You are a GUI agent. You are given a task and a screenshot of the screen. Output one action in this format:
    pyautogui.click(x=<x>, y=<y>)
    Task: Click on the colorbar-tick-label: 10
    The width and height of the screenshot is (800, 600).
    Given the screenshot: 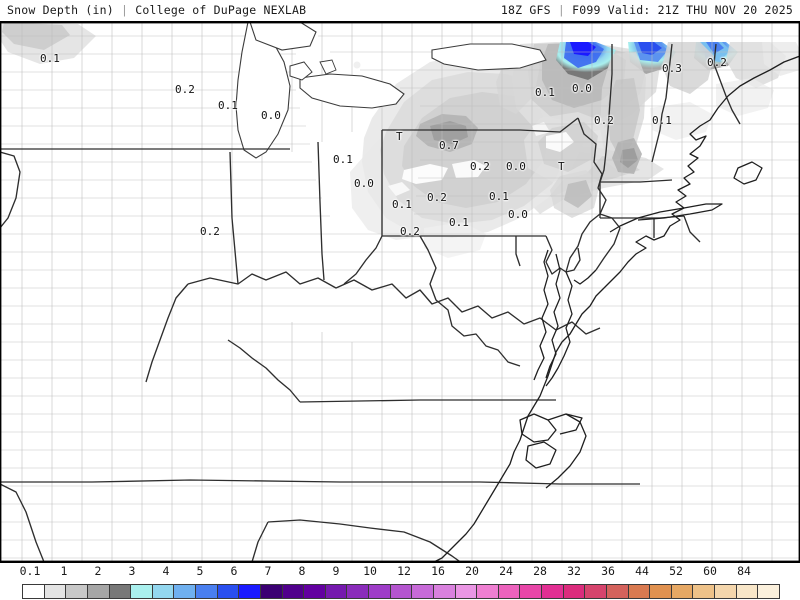 What is the action you would take?
    pyautogui.click(x=370, y=571)
    